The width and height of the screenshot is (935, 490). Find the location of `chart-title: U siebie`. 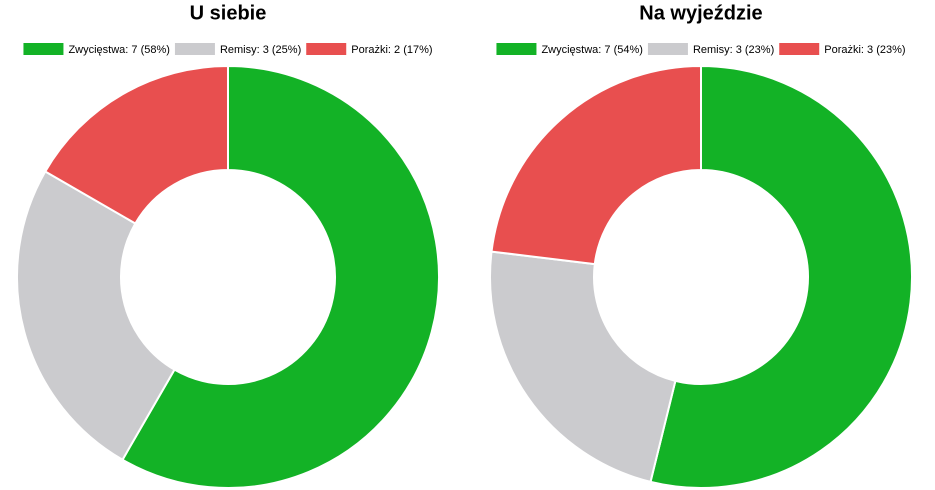

chart-title: U siebie is located at coordinates (228, 13).